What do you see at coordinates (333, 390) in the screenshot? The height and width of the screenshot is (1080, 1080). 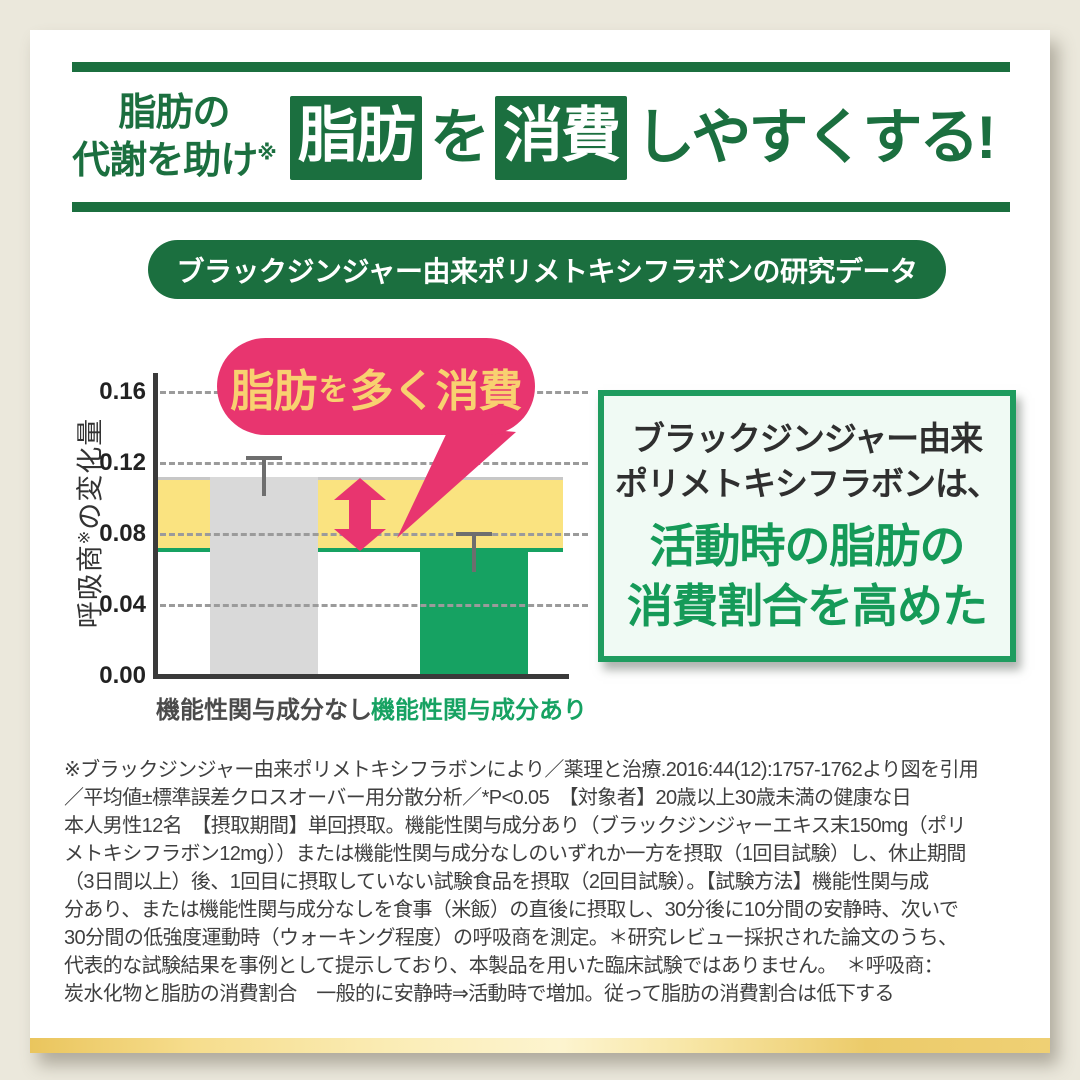 I see `bubble-text-b: を` at bounding box center [333, 390].